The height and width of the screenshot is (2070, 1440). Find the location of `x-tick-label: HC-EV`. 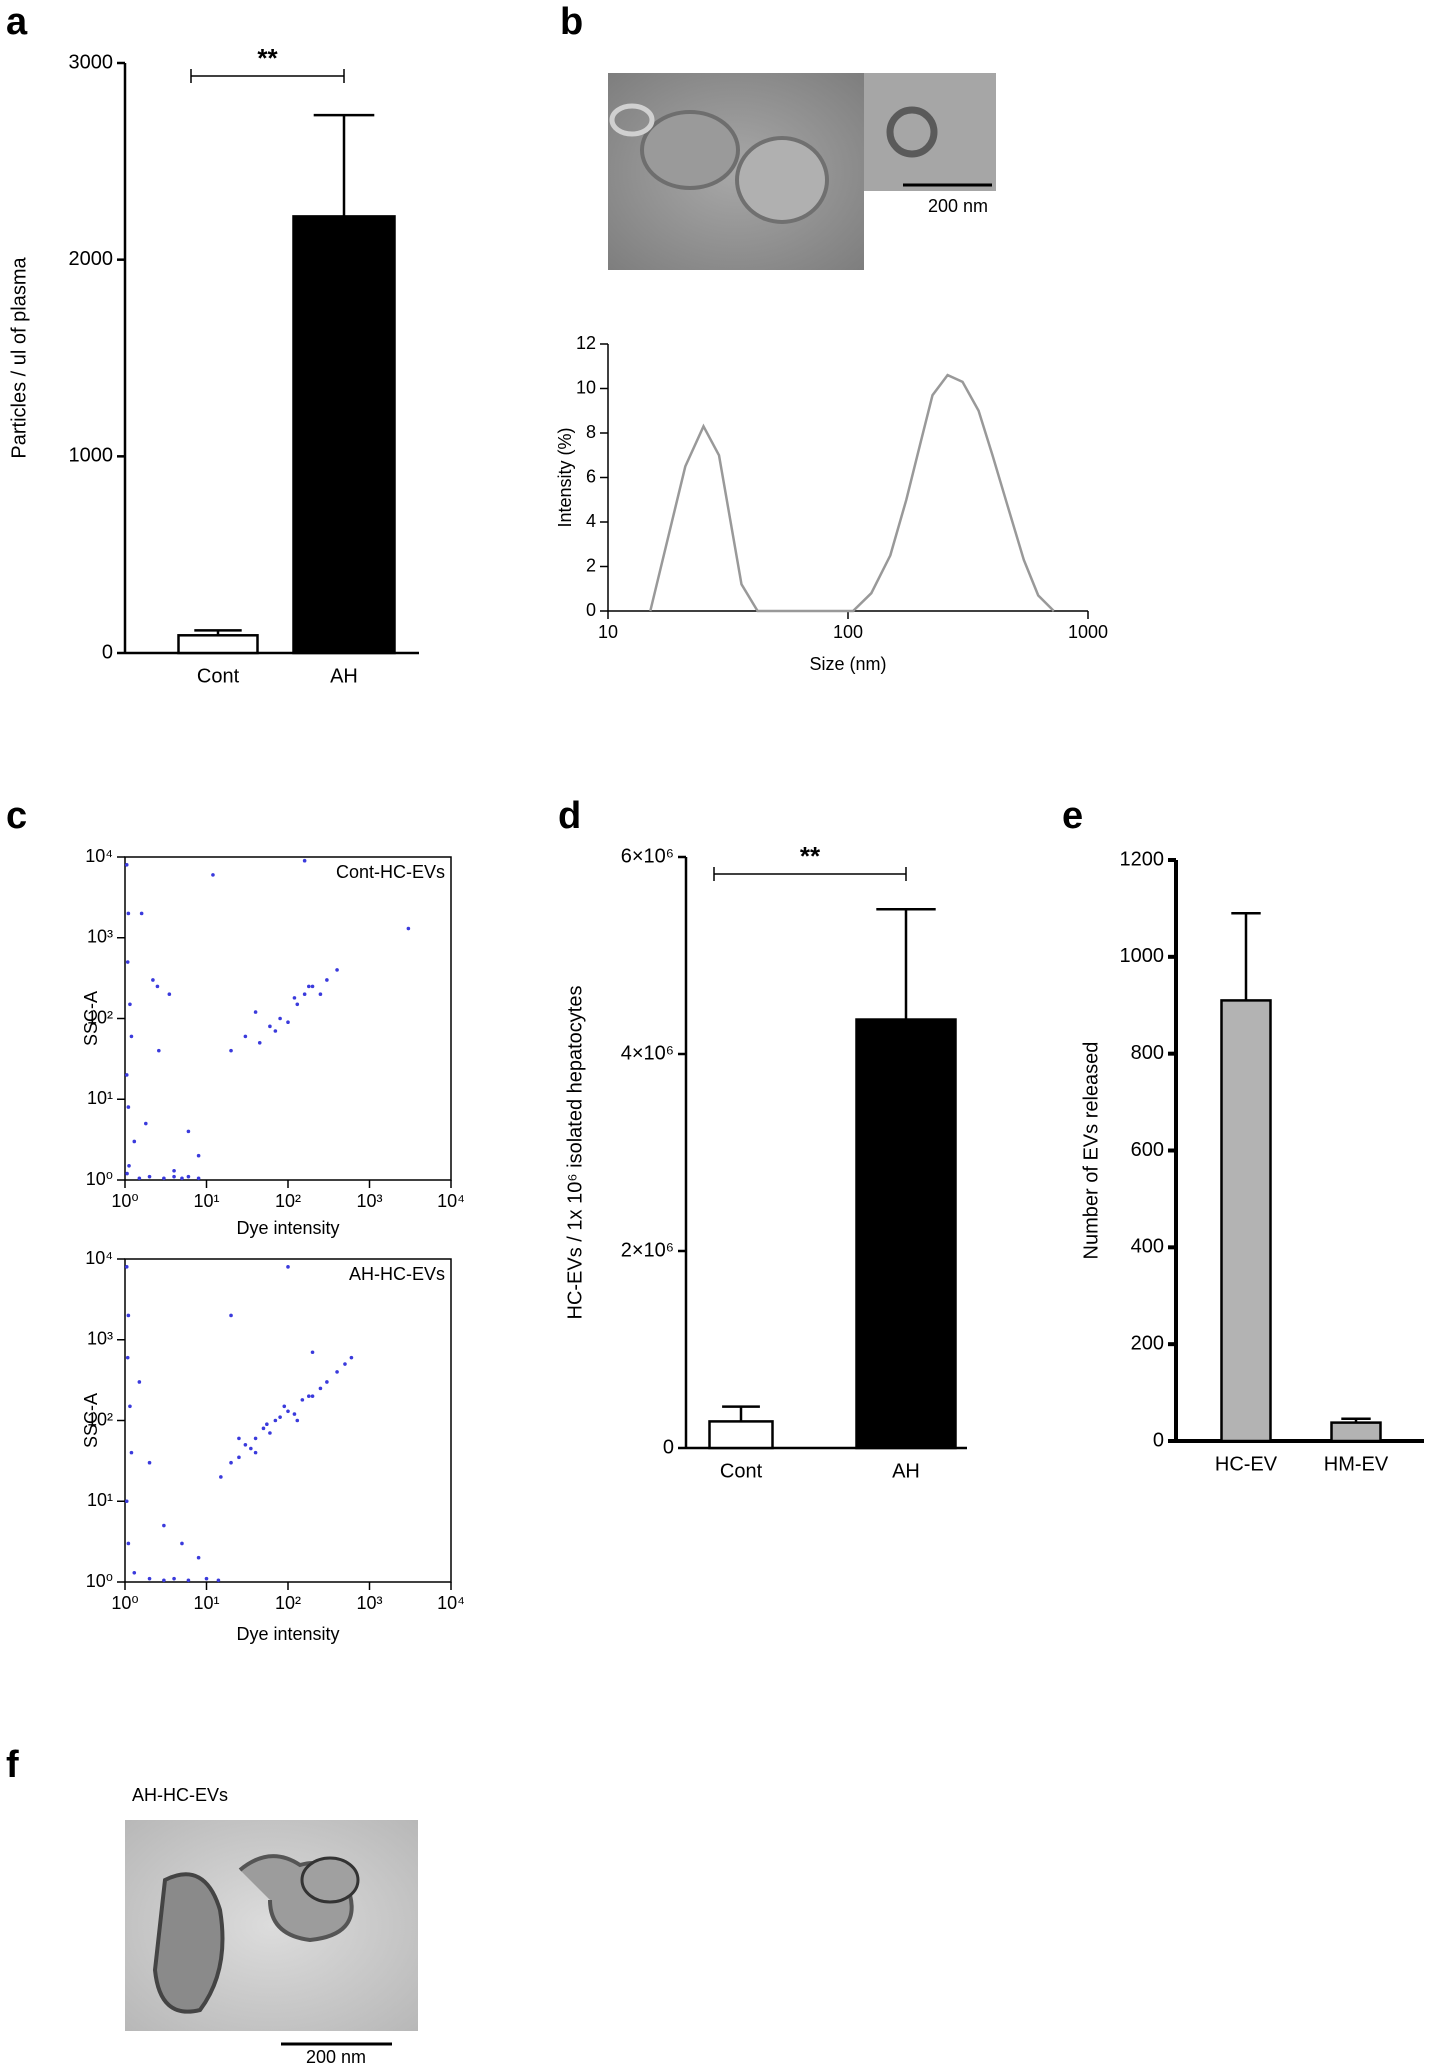

x-tick-label: HC-EV is located at coordinates (1246, 1464).